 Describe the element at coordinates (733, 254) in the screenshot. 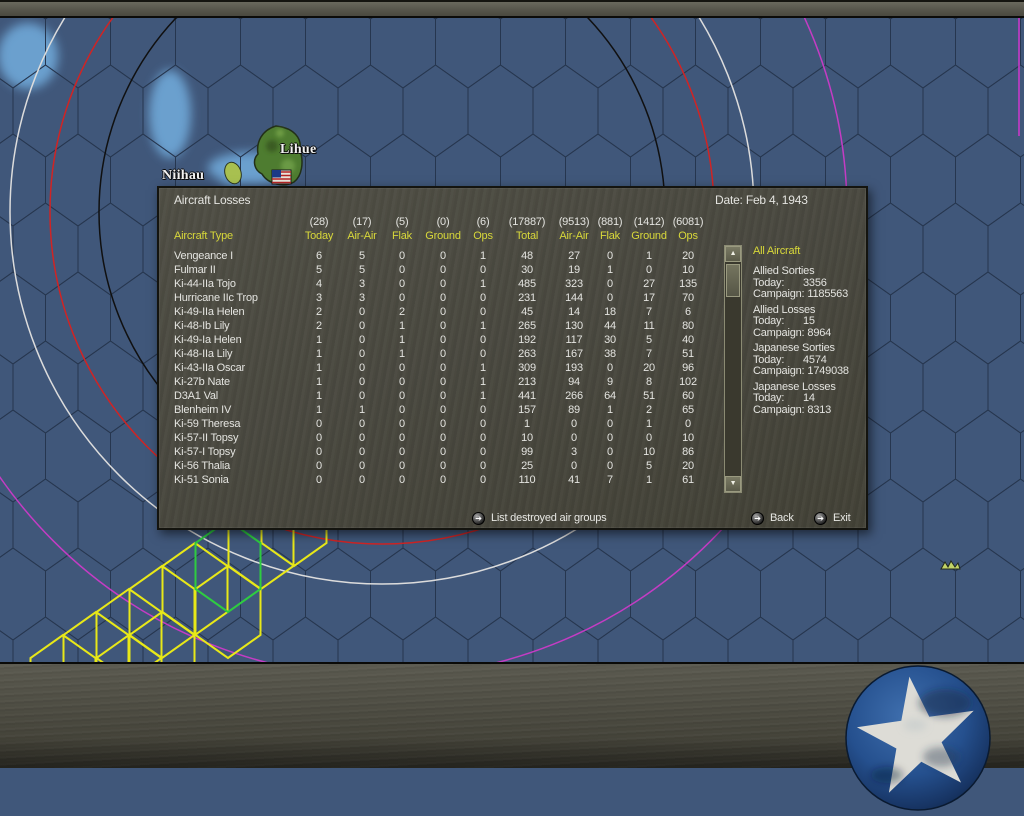

I see `scroll-up-button: ▲` at that location.